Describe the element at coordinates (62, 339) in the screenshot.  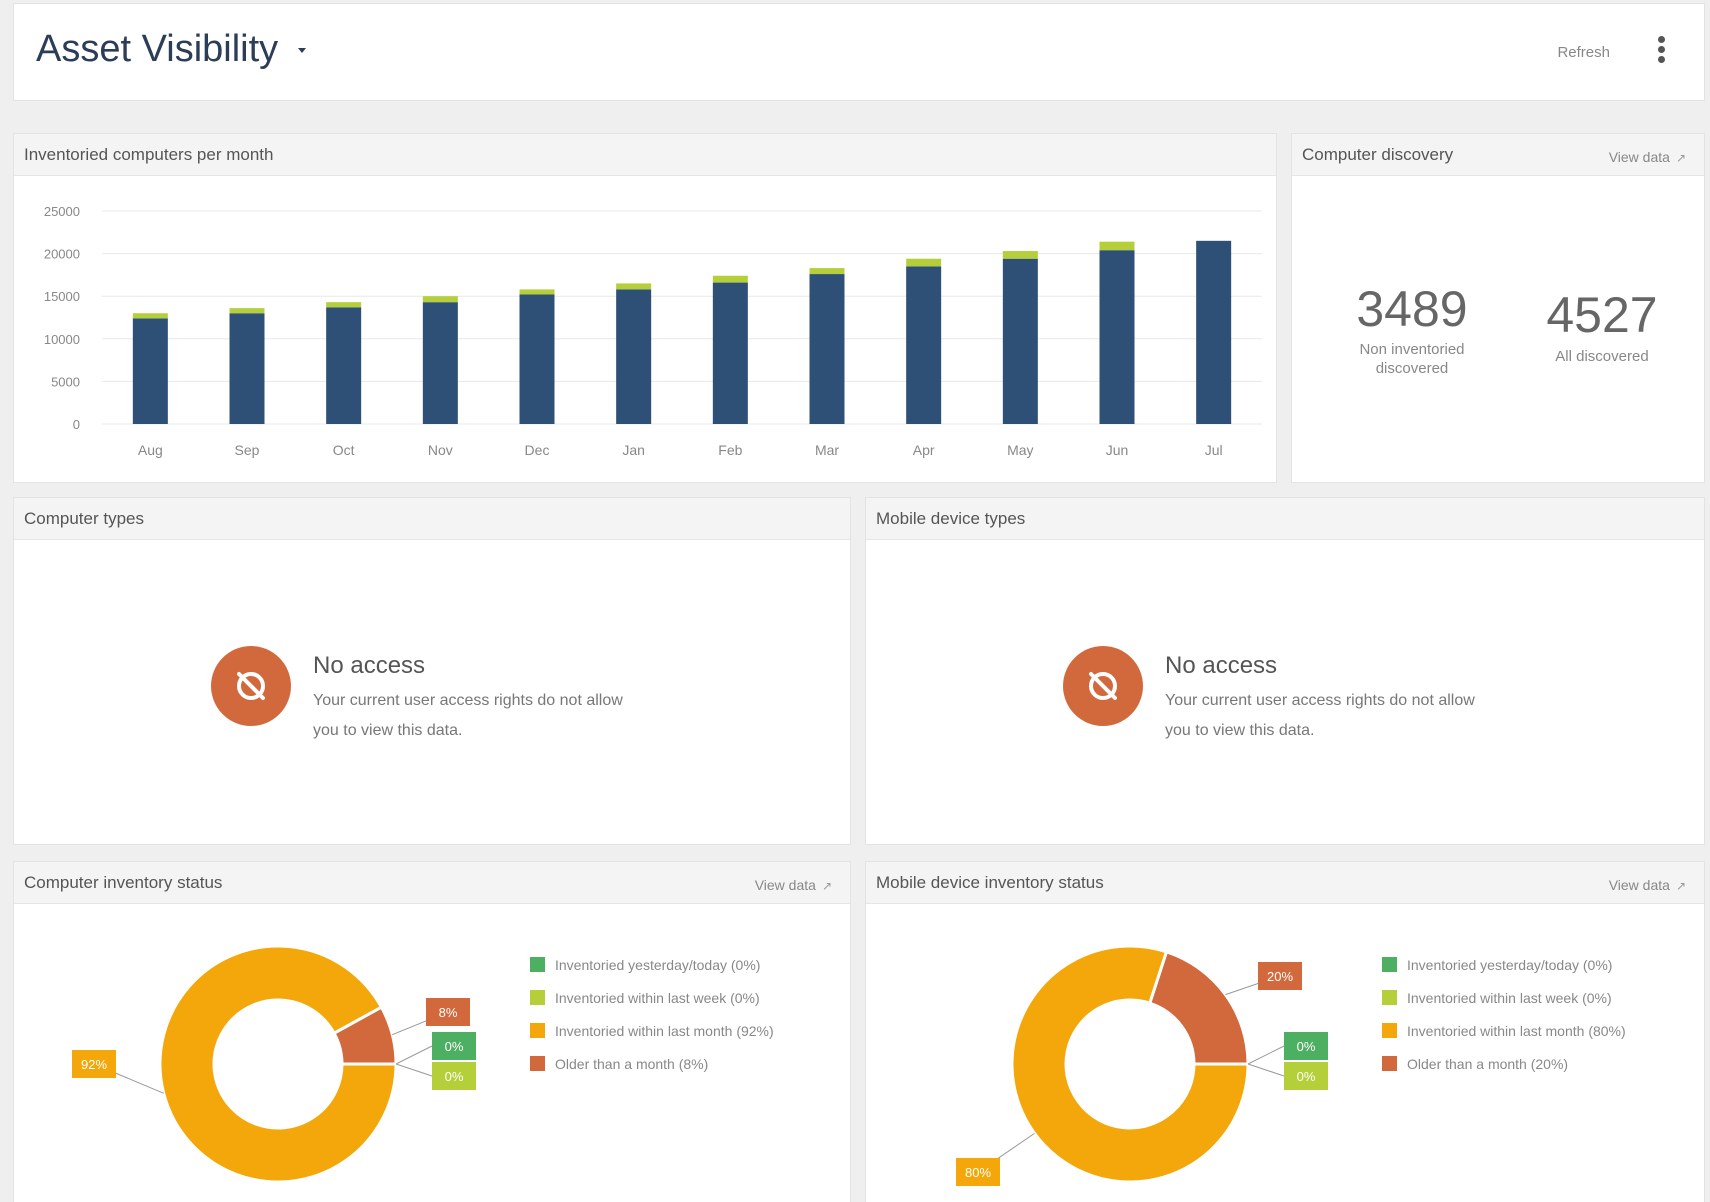
I see `y-tick-label: 10000` at that location.